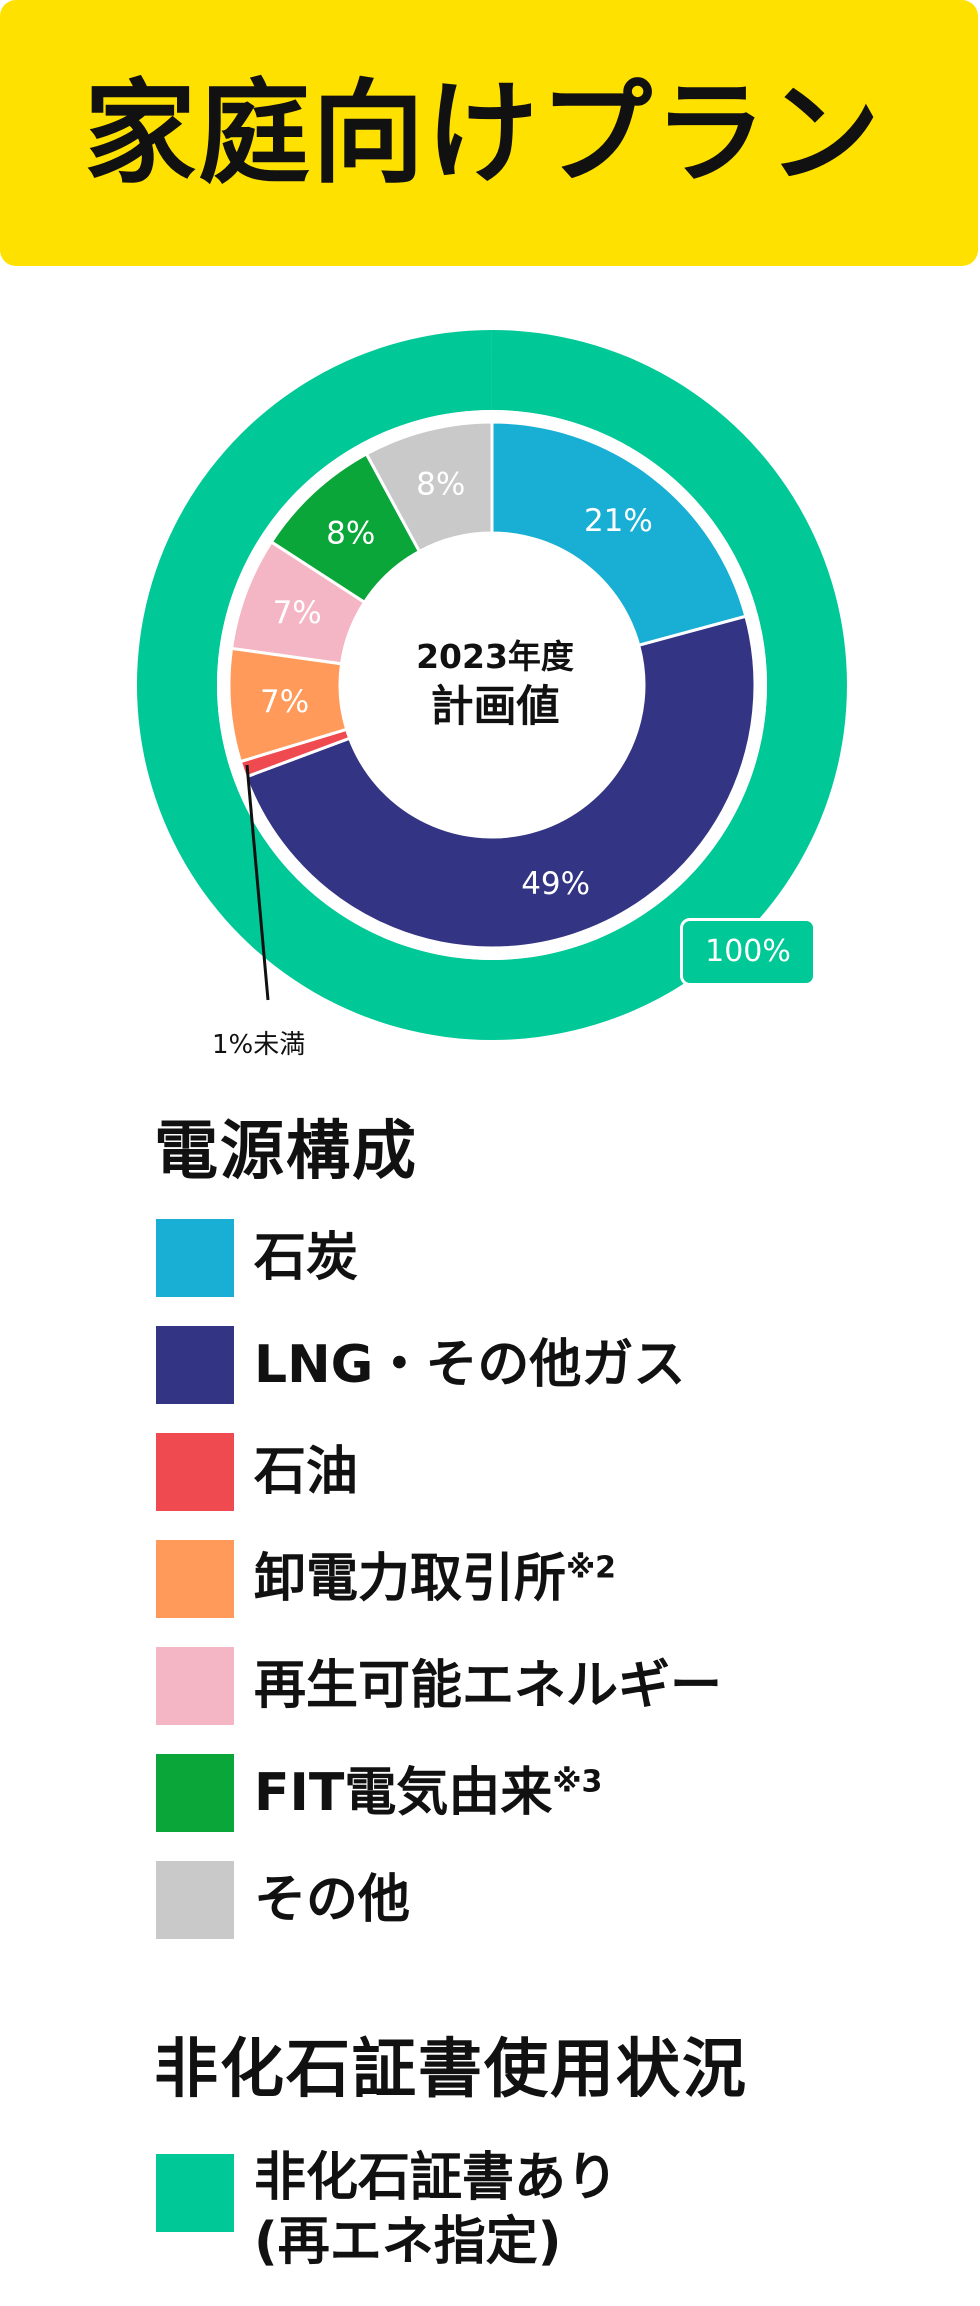  I want to click on center-label: 計画値, so click(495, 707).